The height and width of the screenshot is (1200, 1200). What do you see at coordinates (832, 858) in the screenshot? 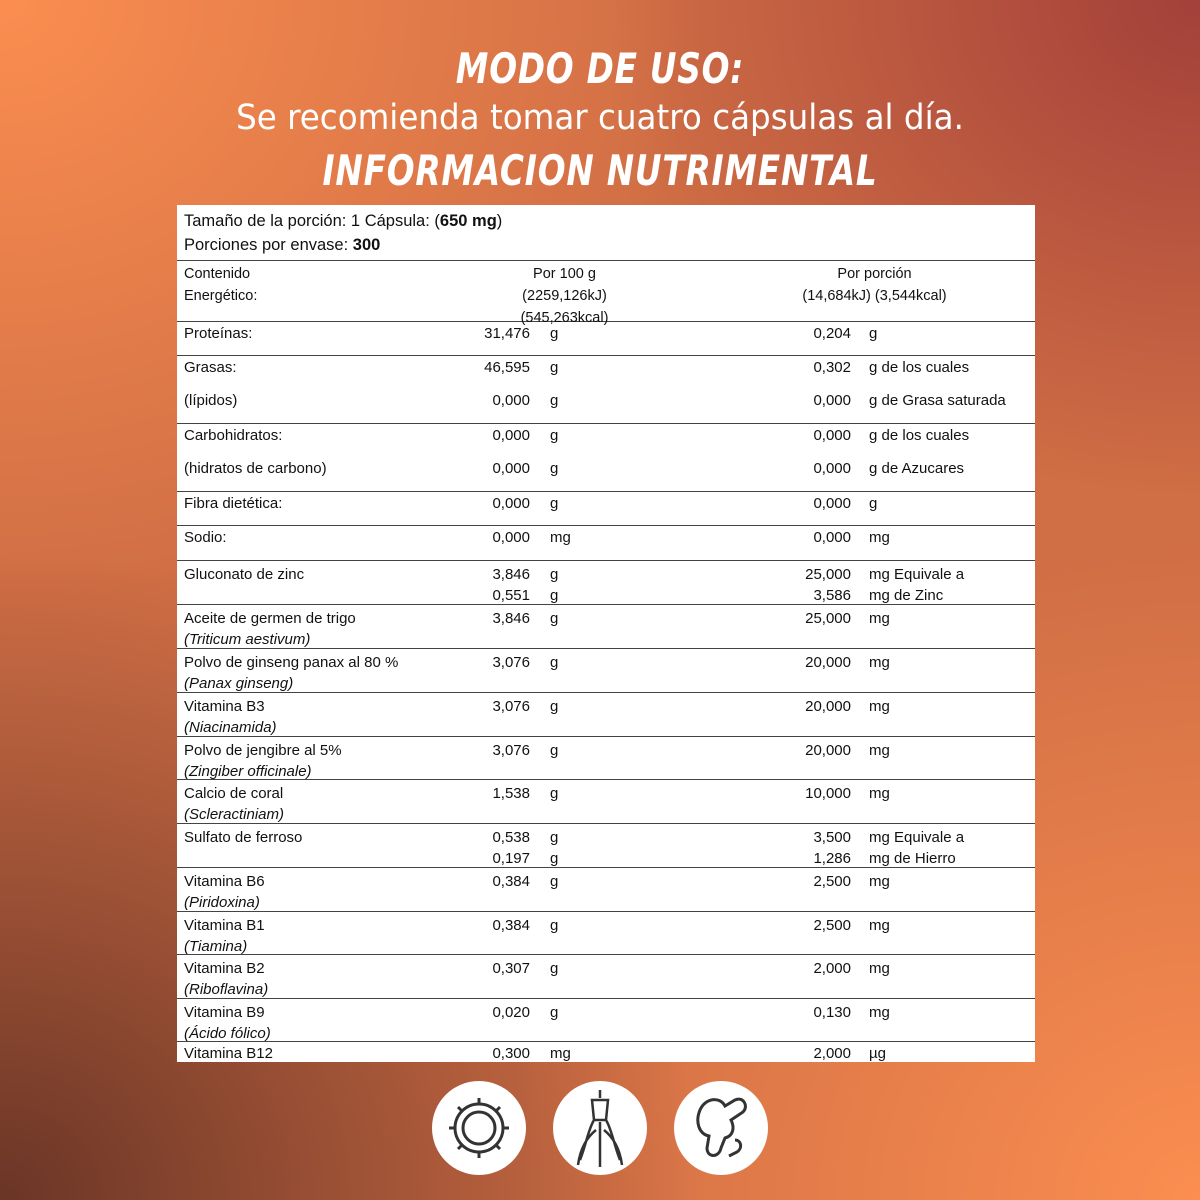
I see `per-serving: 1,286` at bounding box center [832, 858].